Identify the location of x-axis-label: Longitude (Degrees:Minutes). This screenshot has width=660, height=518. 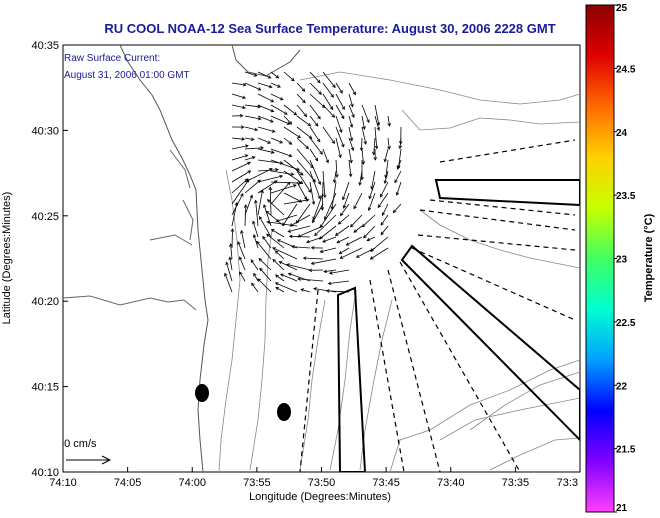
(320, 497).